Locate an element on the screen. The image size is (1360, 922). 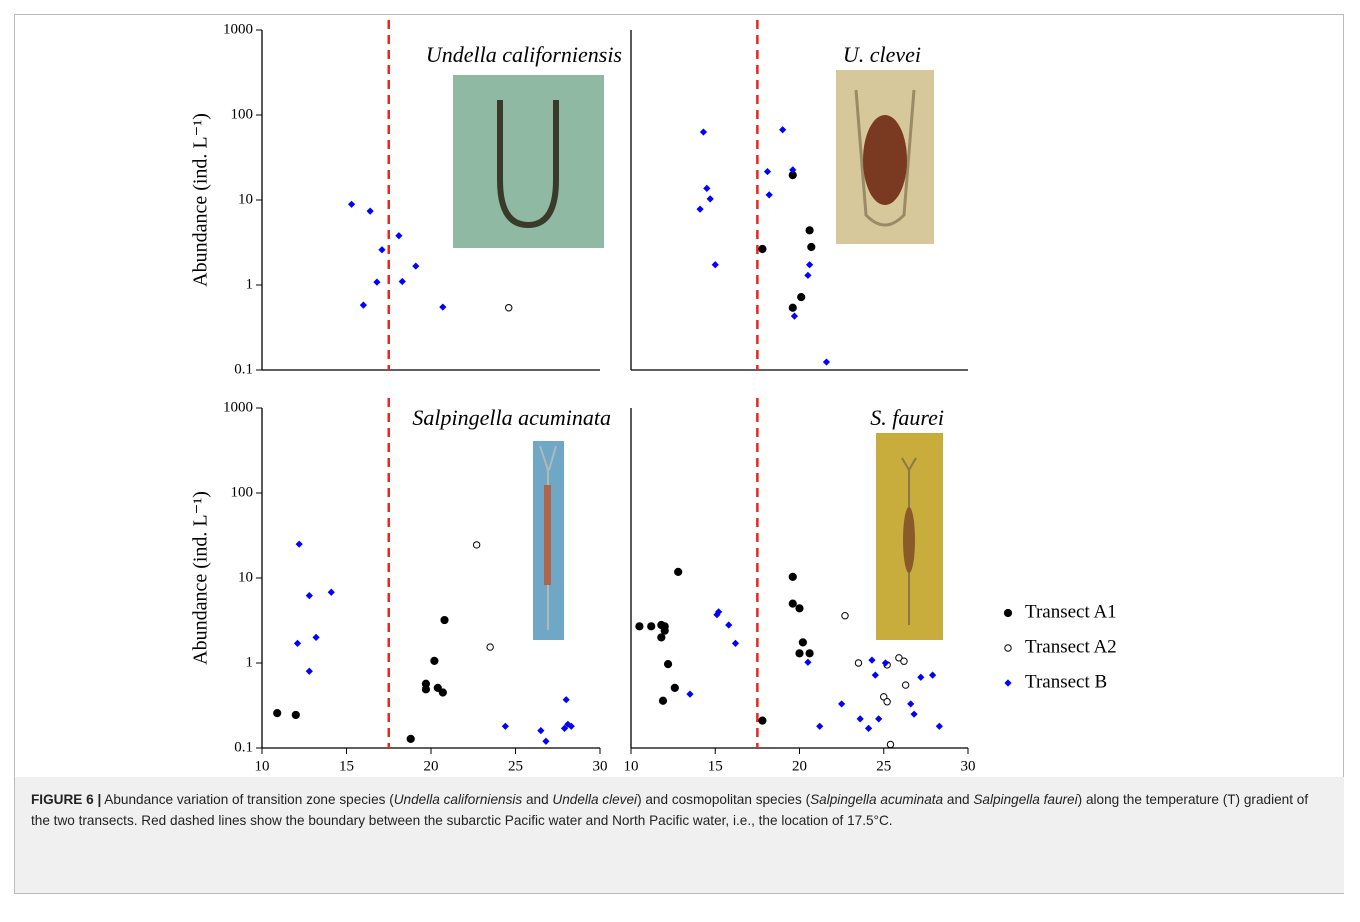
caption-text: Undella clevei is located at coordinates (595, 799).